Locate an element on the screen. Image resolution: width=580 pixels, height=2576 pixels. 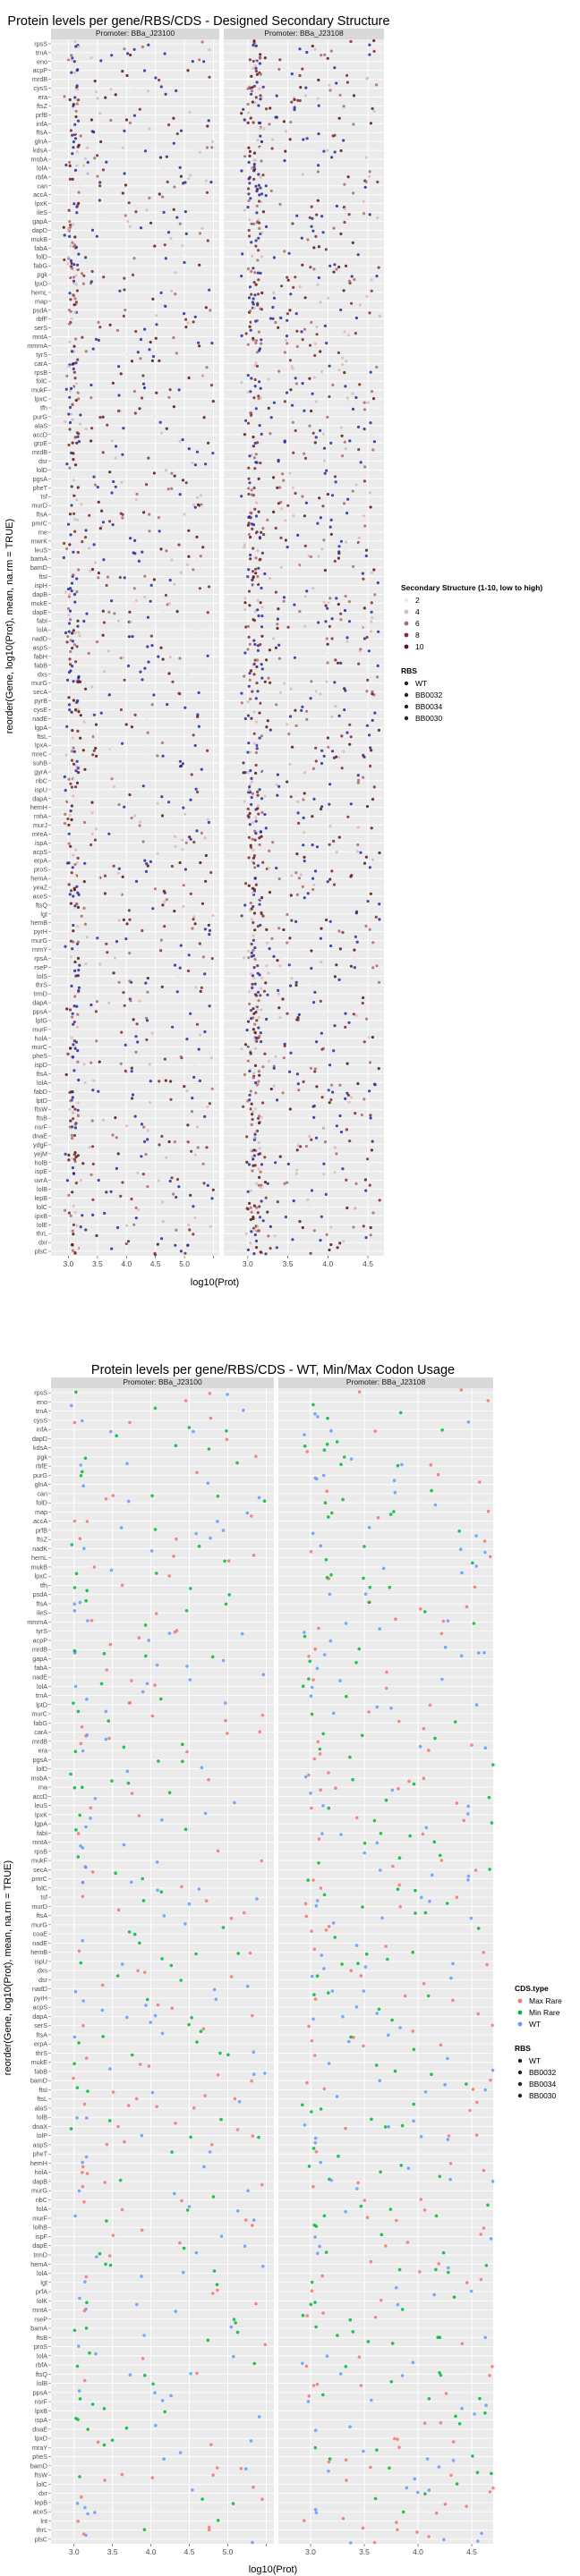
y-tick-label: hemB is located at coordinates (38, 1952).